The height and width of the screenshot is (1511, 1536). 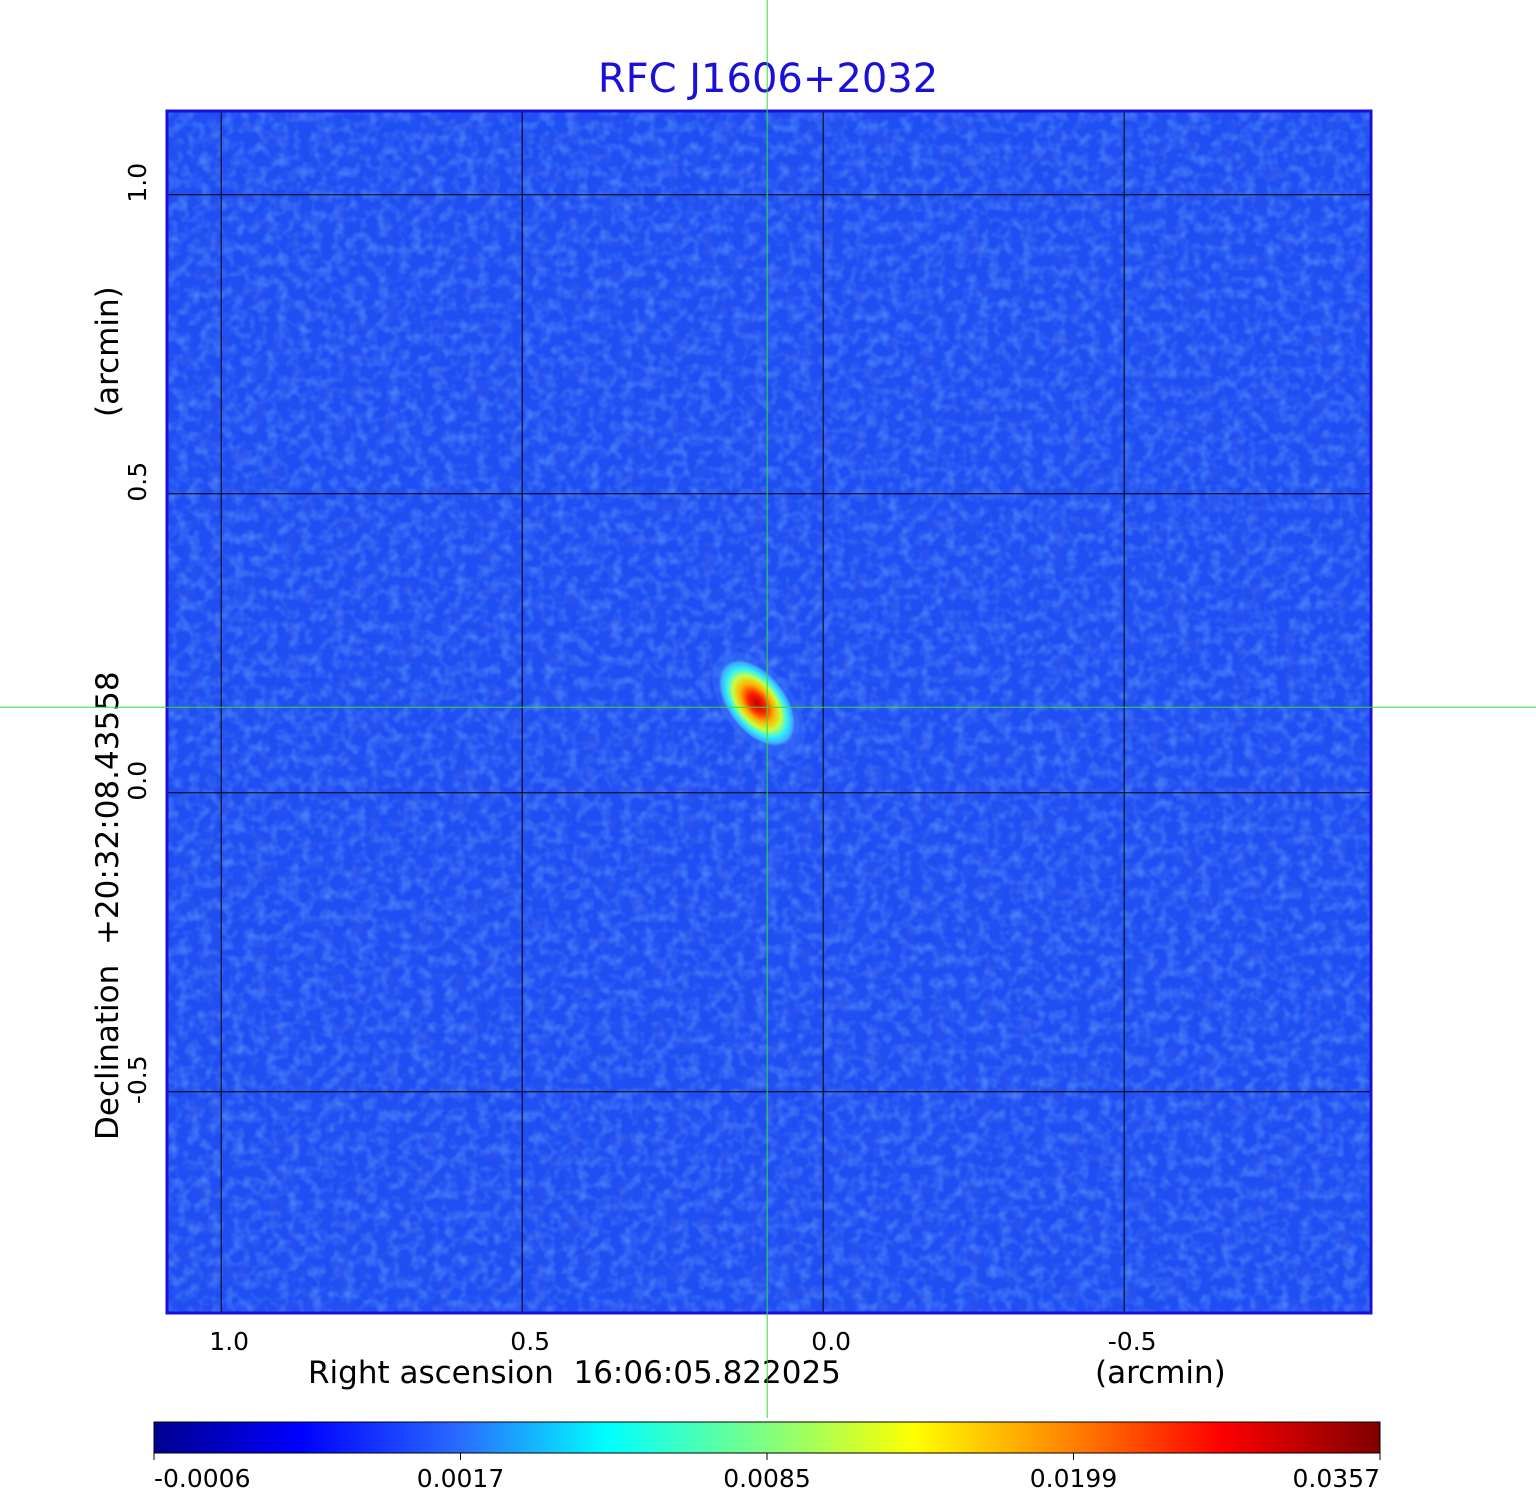 What do you see at coordinates (1160, 1373) in the screenshot?
I see `x-axis-unit: (arcmin)` at bounding box center [1160, 1373].